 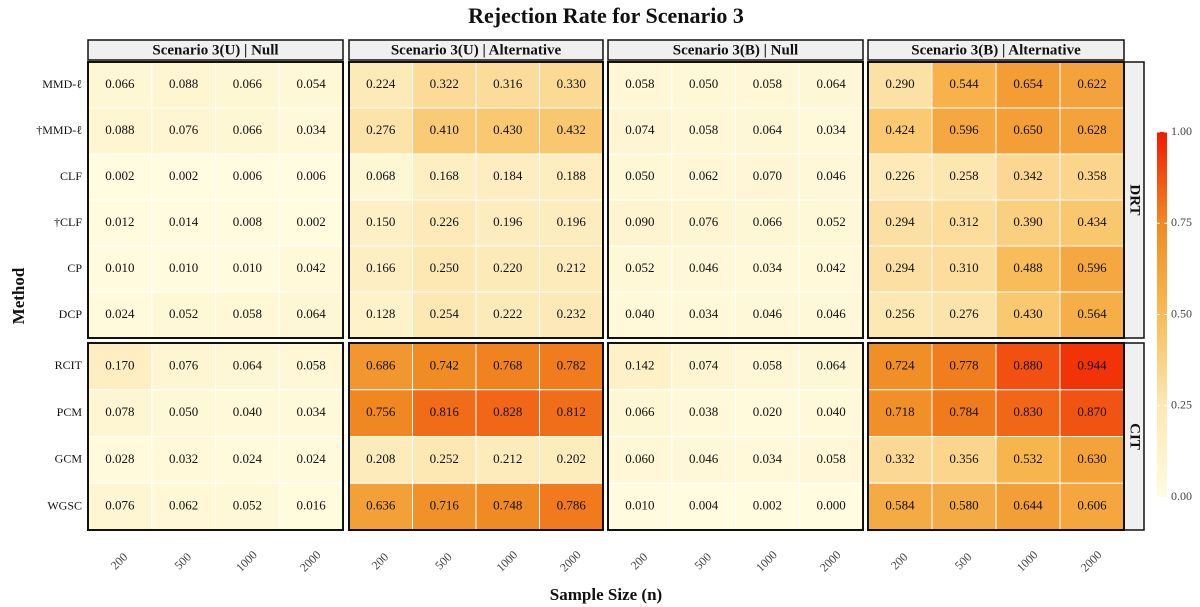 What do you see at coordinates (248, 364) in the screenshot?
I see `cell-label: 0.064` at bounding box center [248, 364].